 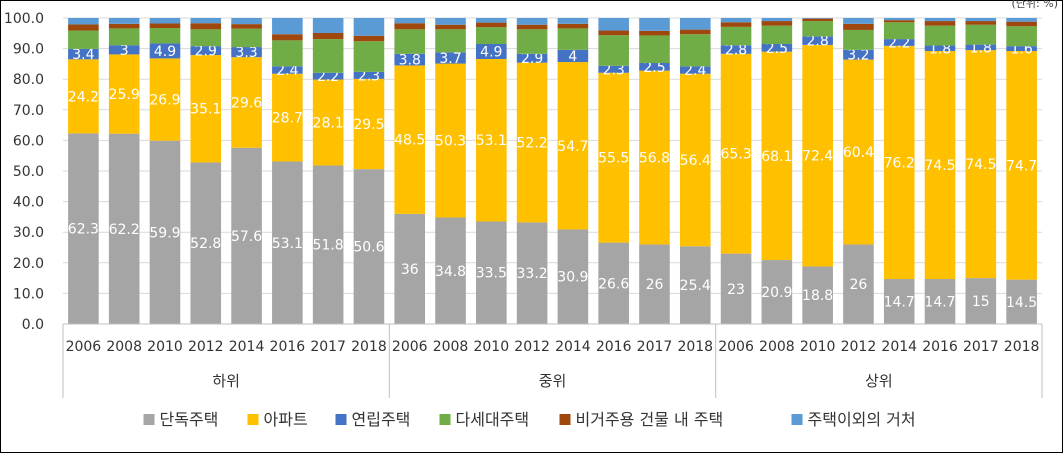 What do you see at coordinates (1021, 166) in the screenshot?
I see `data-label: 74.7` at bounding box center [1021, 166].